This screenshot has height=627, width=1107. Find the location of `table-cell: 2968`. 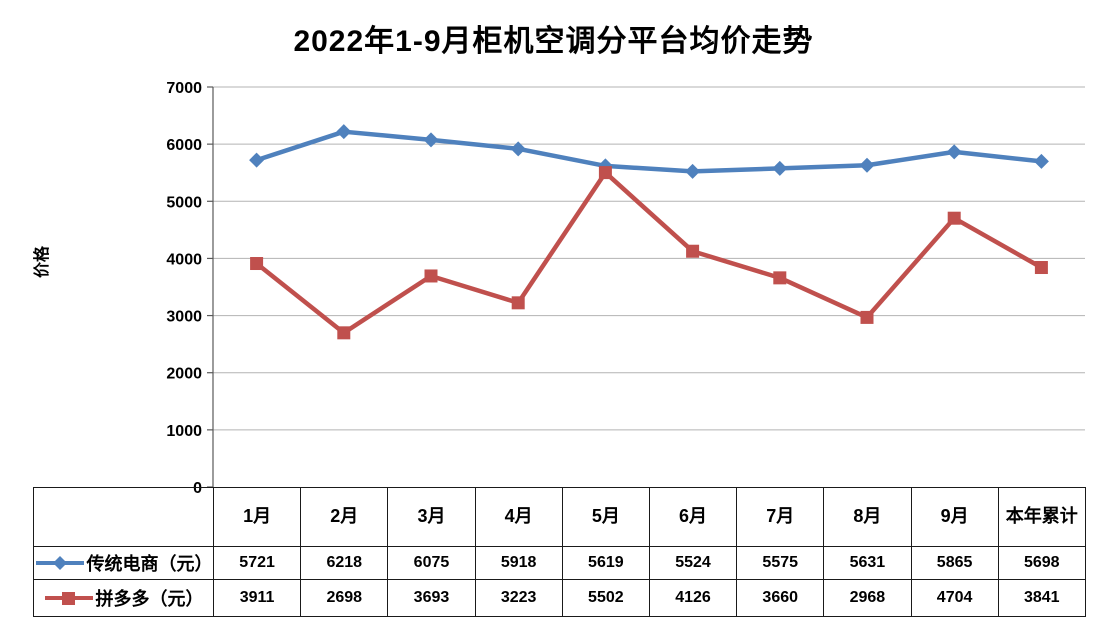

table-cell: 2968 is located at coordinates (867, 598).